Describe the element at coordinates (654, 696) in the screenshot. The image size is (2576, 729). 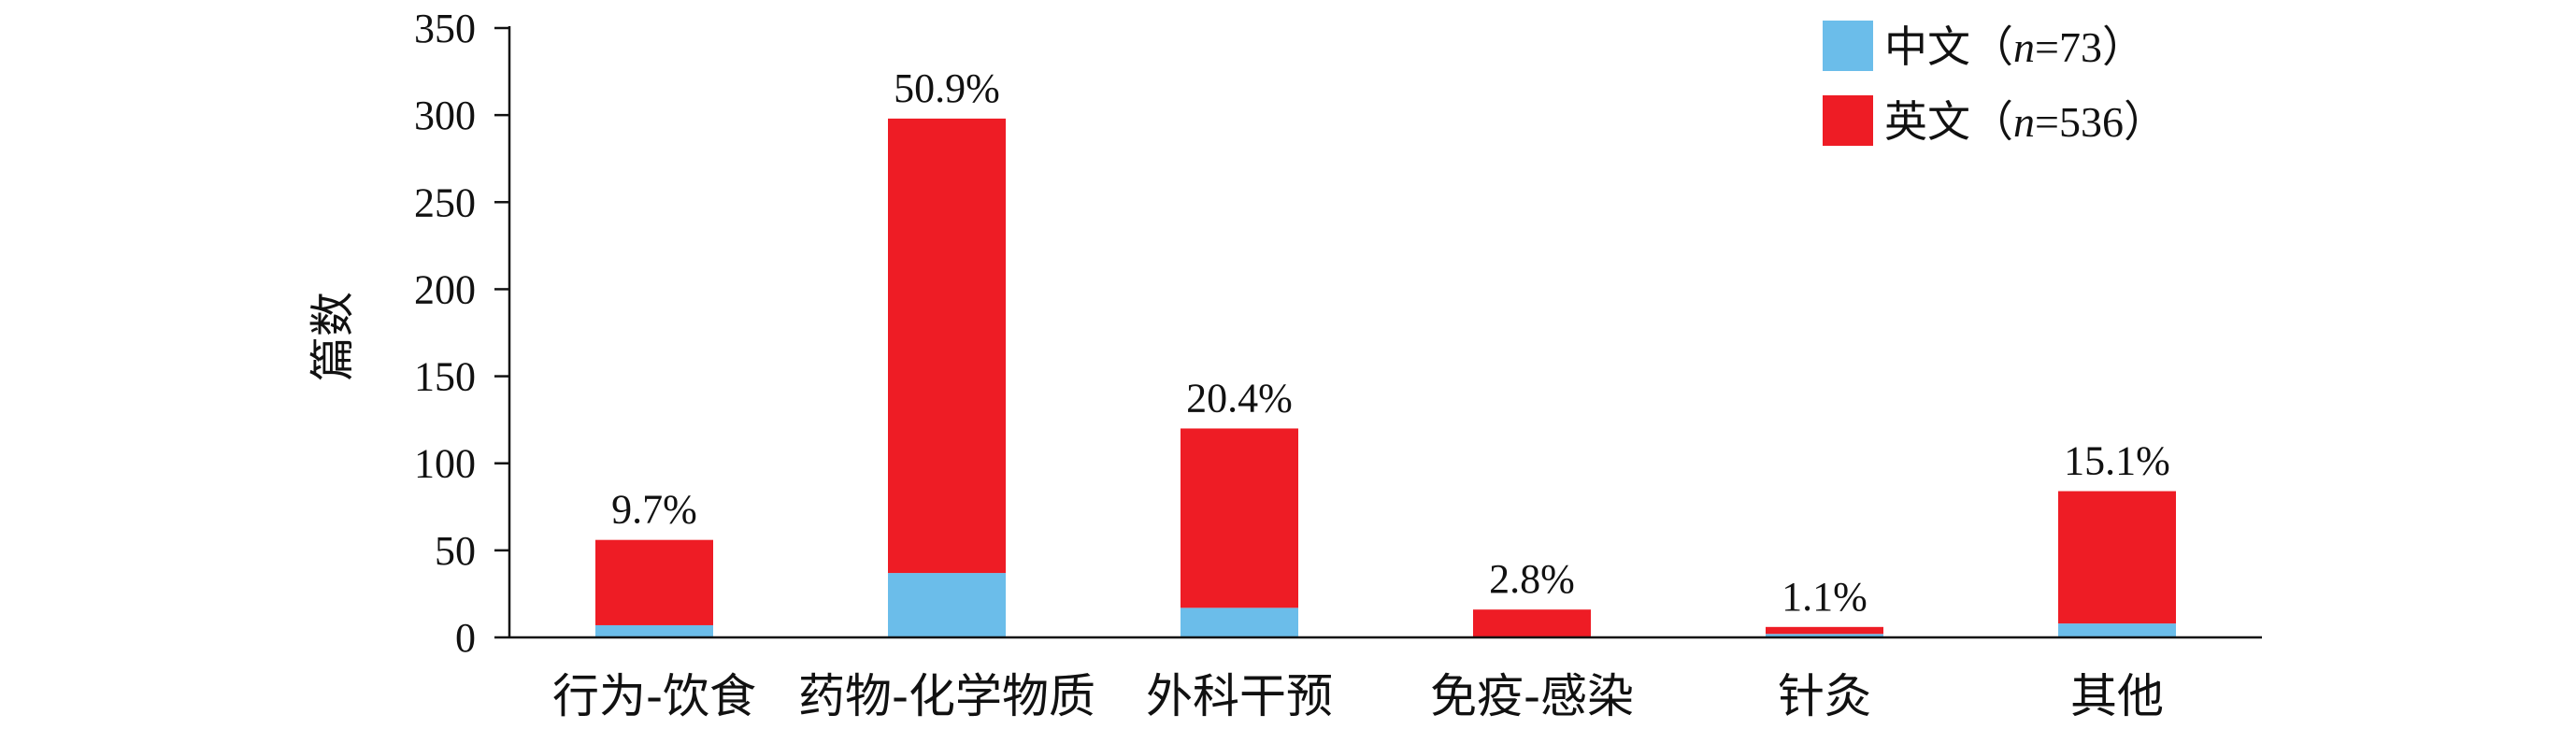
I see `category-label: 行为-饮食` at that location.